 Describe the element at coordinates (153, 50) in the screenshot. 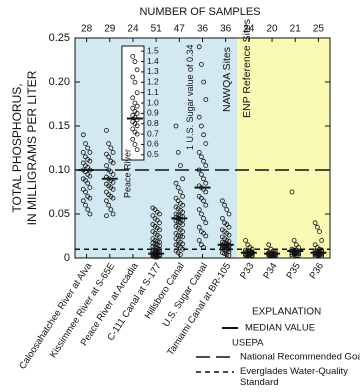

I see `inset-tick-label: 1.5` at that location.